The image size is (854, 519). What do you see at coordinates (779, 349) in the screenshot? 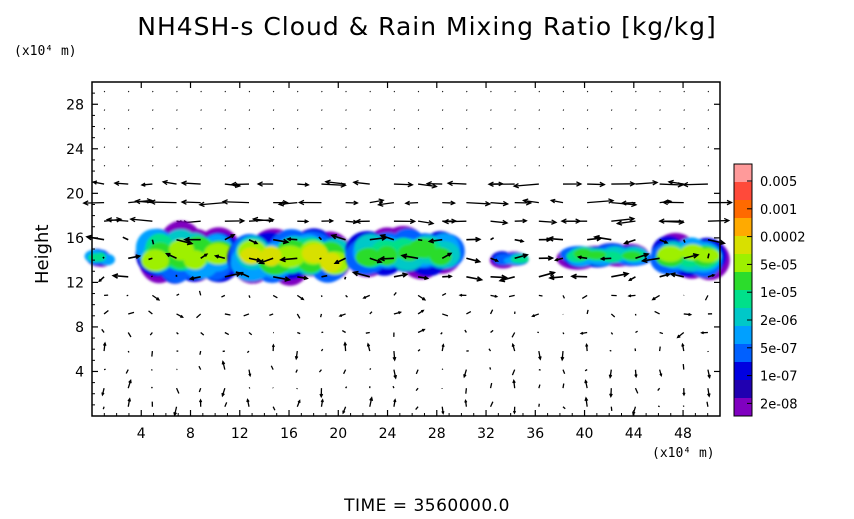
I see `colorbar-label: 5e-07` at bounding box center [779, 349].